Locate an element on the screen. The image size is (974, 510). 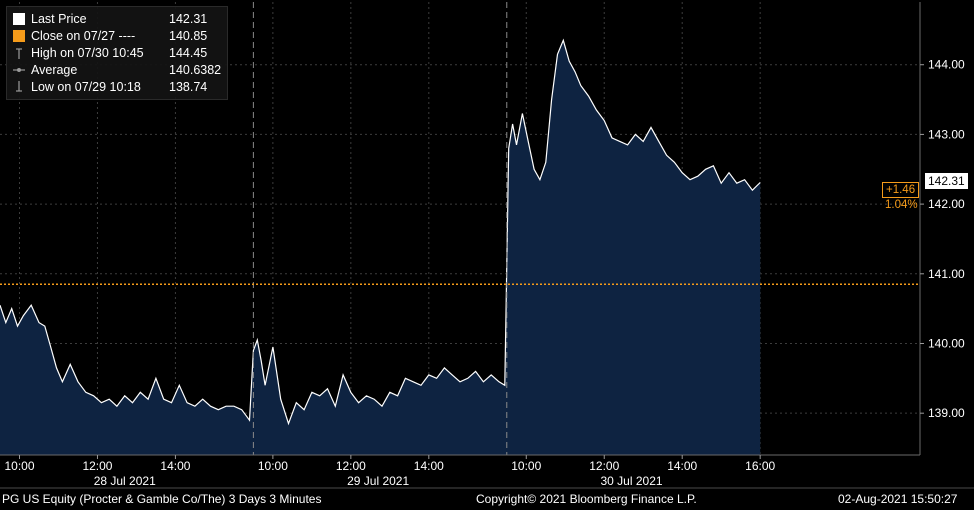
legend-value: 144.45 is located at coordinates (188, 53).